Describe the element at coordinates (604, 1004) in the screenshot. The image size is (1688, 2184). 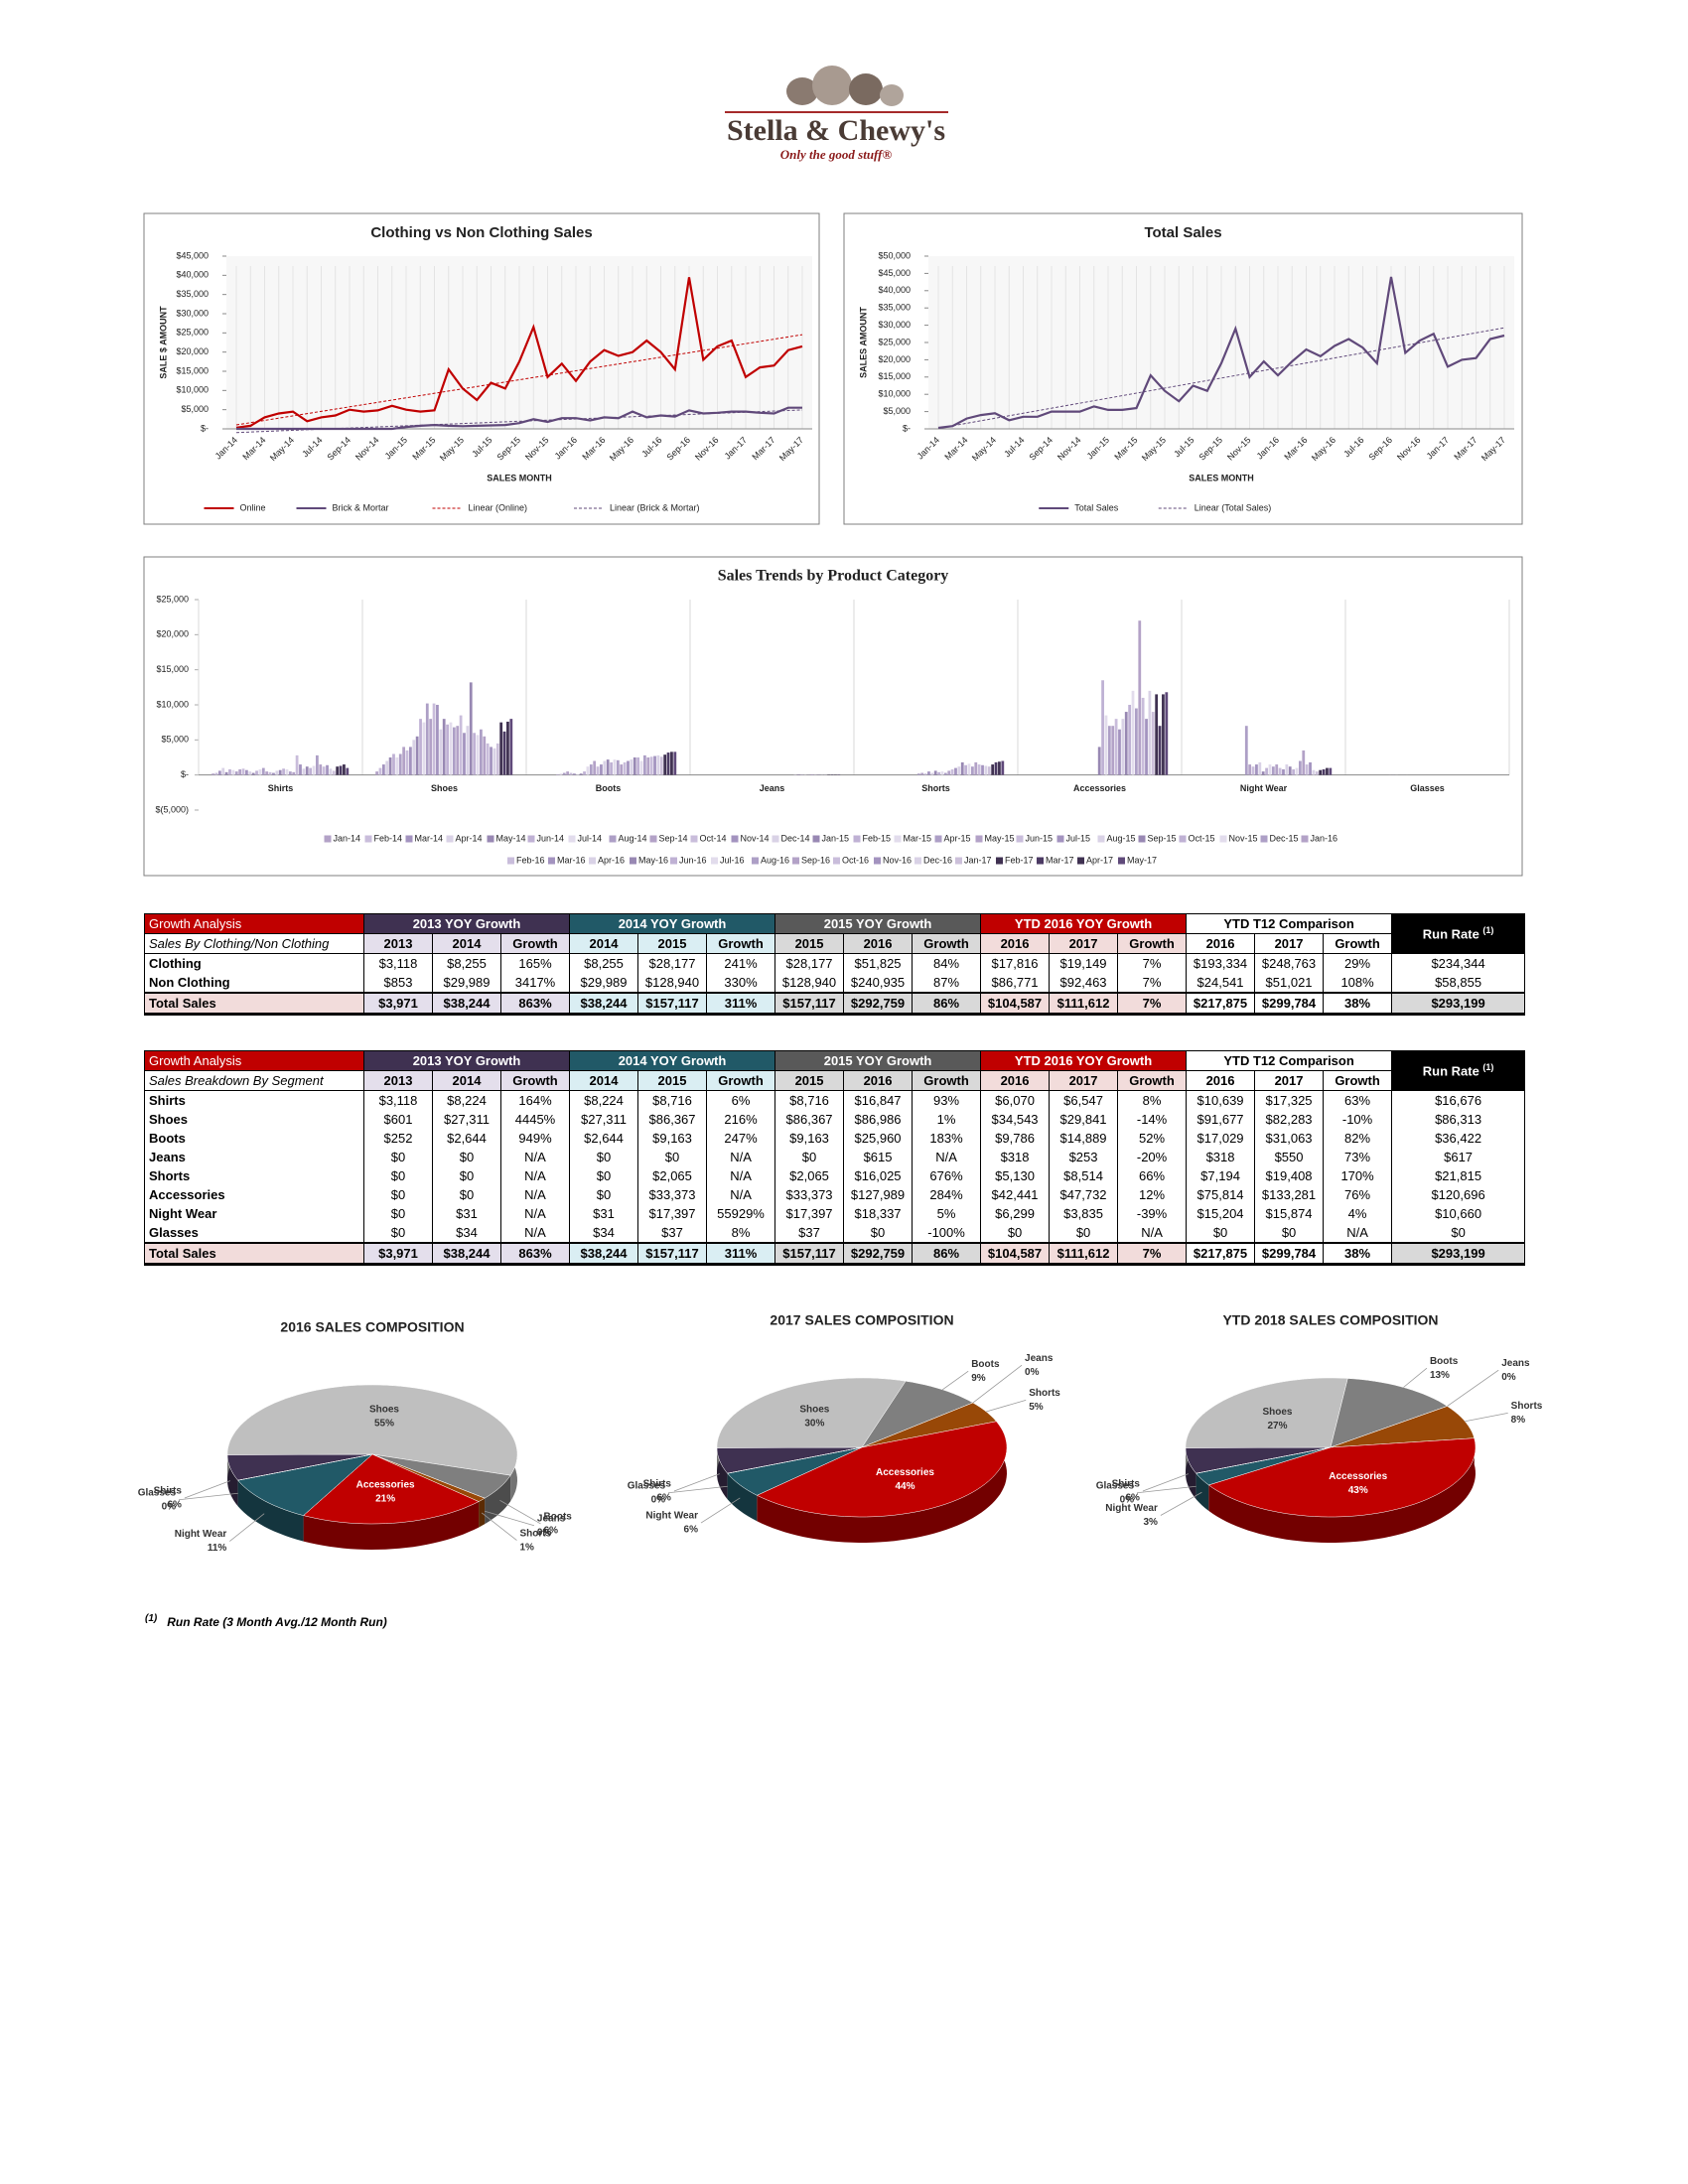
I see `total-cell: $38,244` at that location.